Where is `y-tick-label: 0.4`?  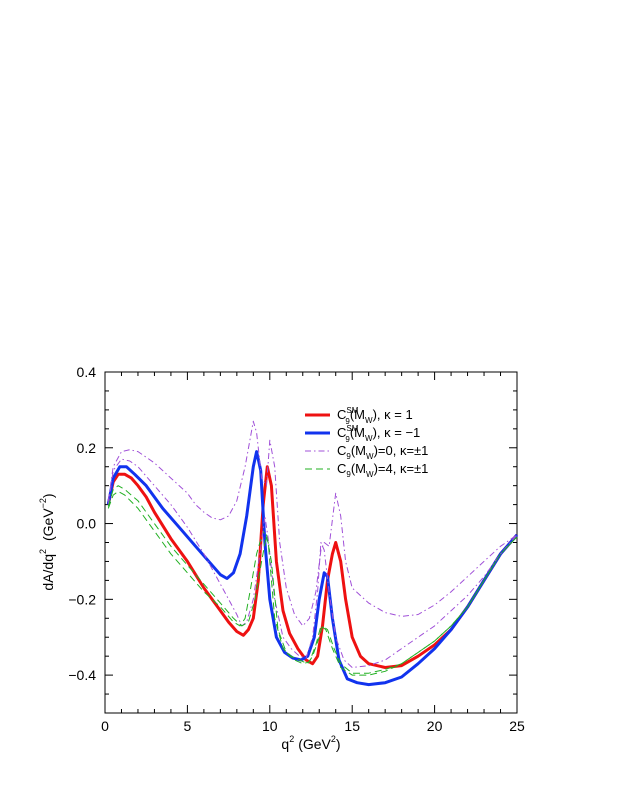
y-tick-label: 0.4 is located at coordinates (87, 372).